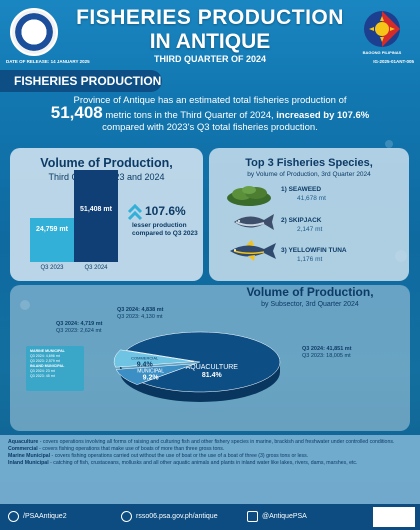  What do you see at coordinates (79, 331) in the screenshot?
I see `municipal-q3-2023: Q3 2023: 2,624 mt` at bounding box center [79, 331].